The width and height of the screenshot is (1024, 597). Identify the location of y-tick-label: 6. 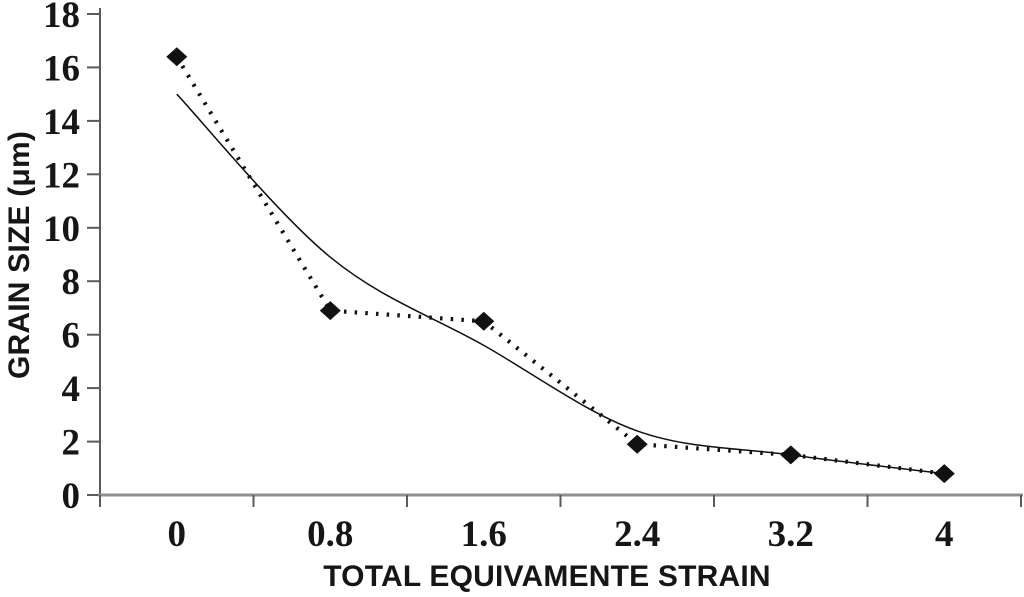
(71, 336).